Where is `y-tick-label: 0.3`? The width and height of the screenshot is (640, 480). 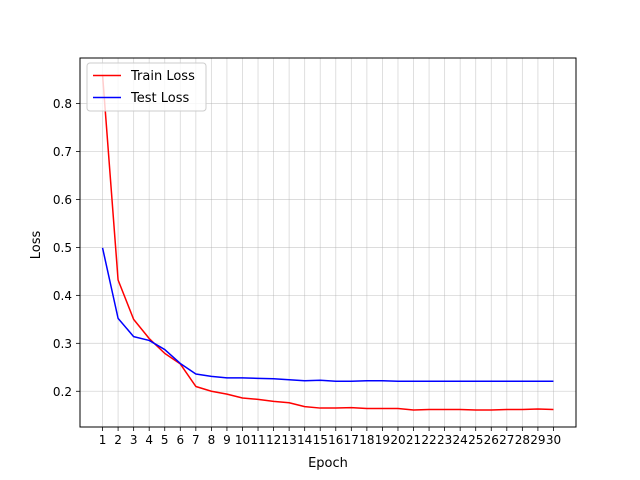
y-tick-label: 0.3 is located at coordinates (62, 344).